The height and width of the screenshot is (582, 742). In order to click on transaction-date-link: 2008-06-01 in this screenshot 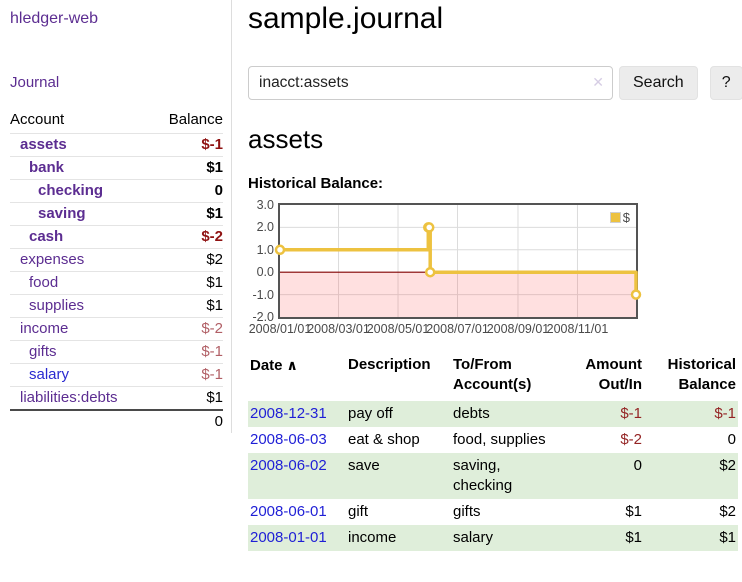, I will do `click(288, 511)`.